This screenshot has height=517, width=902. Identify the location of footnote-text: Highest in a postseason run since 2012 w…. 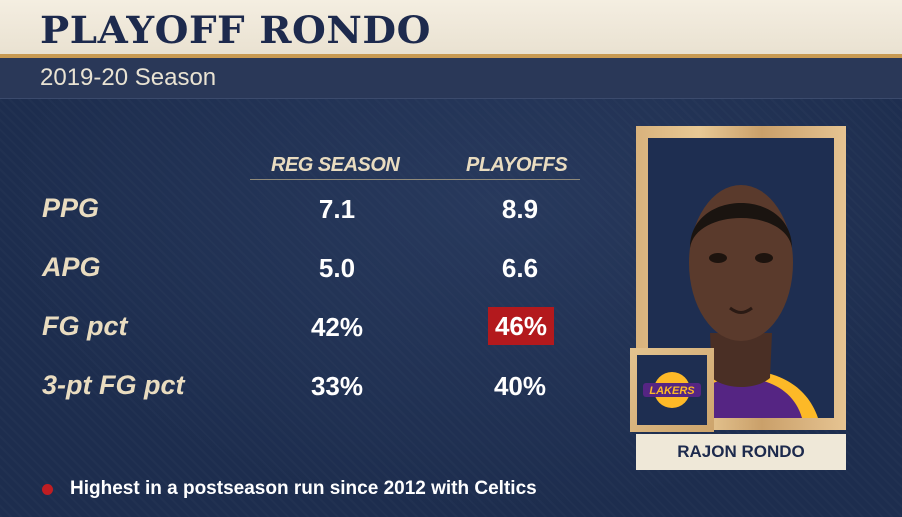
(303, 488).